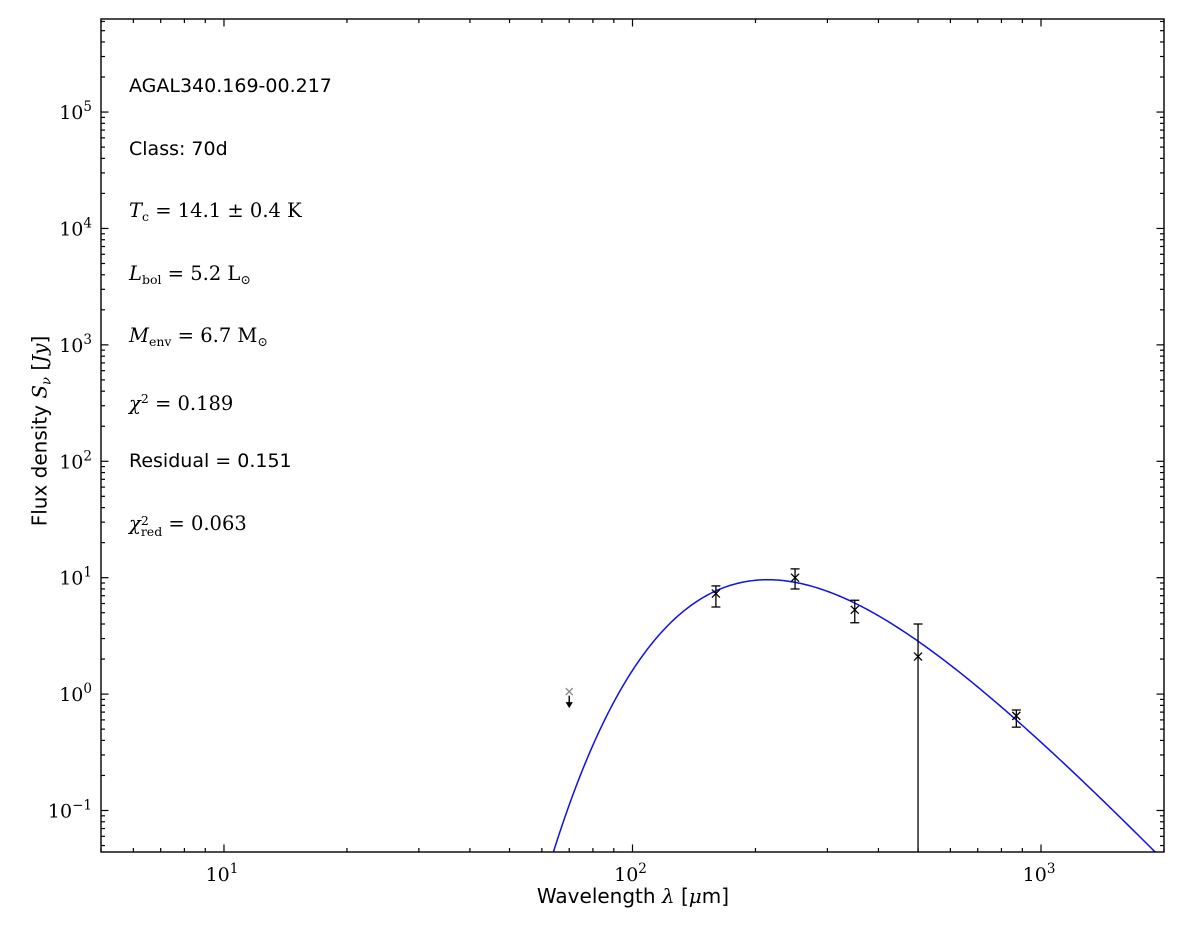 Image resolution: width=1200 pixels, height=933 pixels. What do you see at coordinates (230, 86) in the screenshot?
I see `source-name: AGAL340.169-00.217` at bounding box center [230, 86].